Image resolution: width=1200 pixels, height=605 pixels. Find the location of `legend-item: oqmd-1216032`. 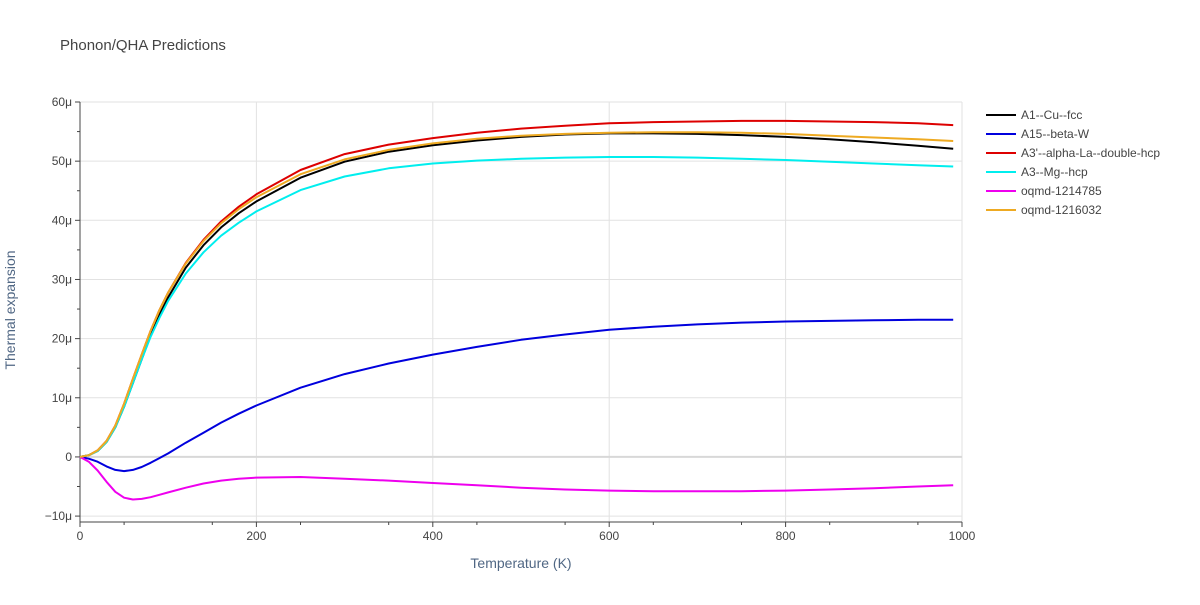

legend-item: oqmd-1216032 is located at coordinates (1044, 210).